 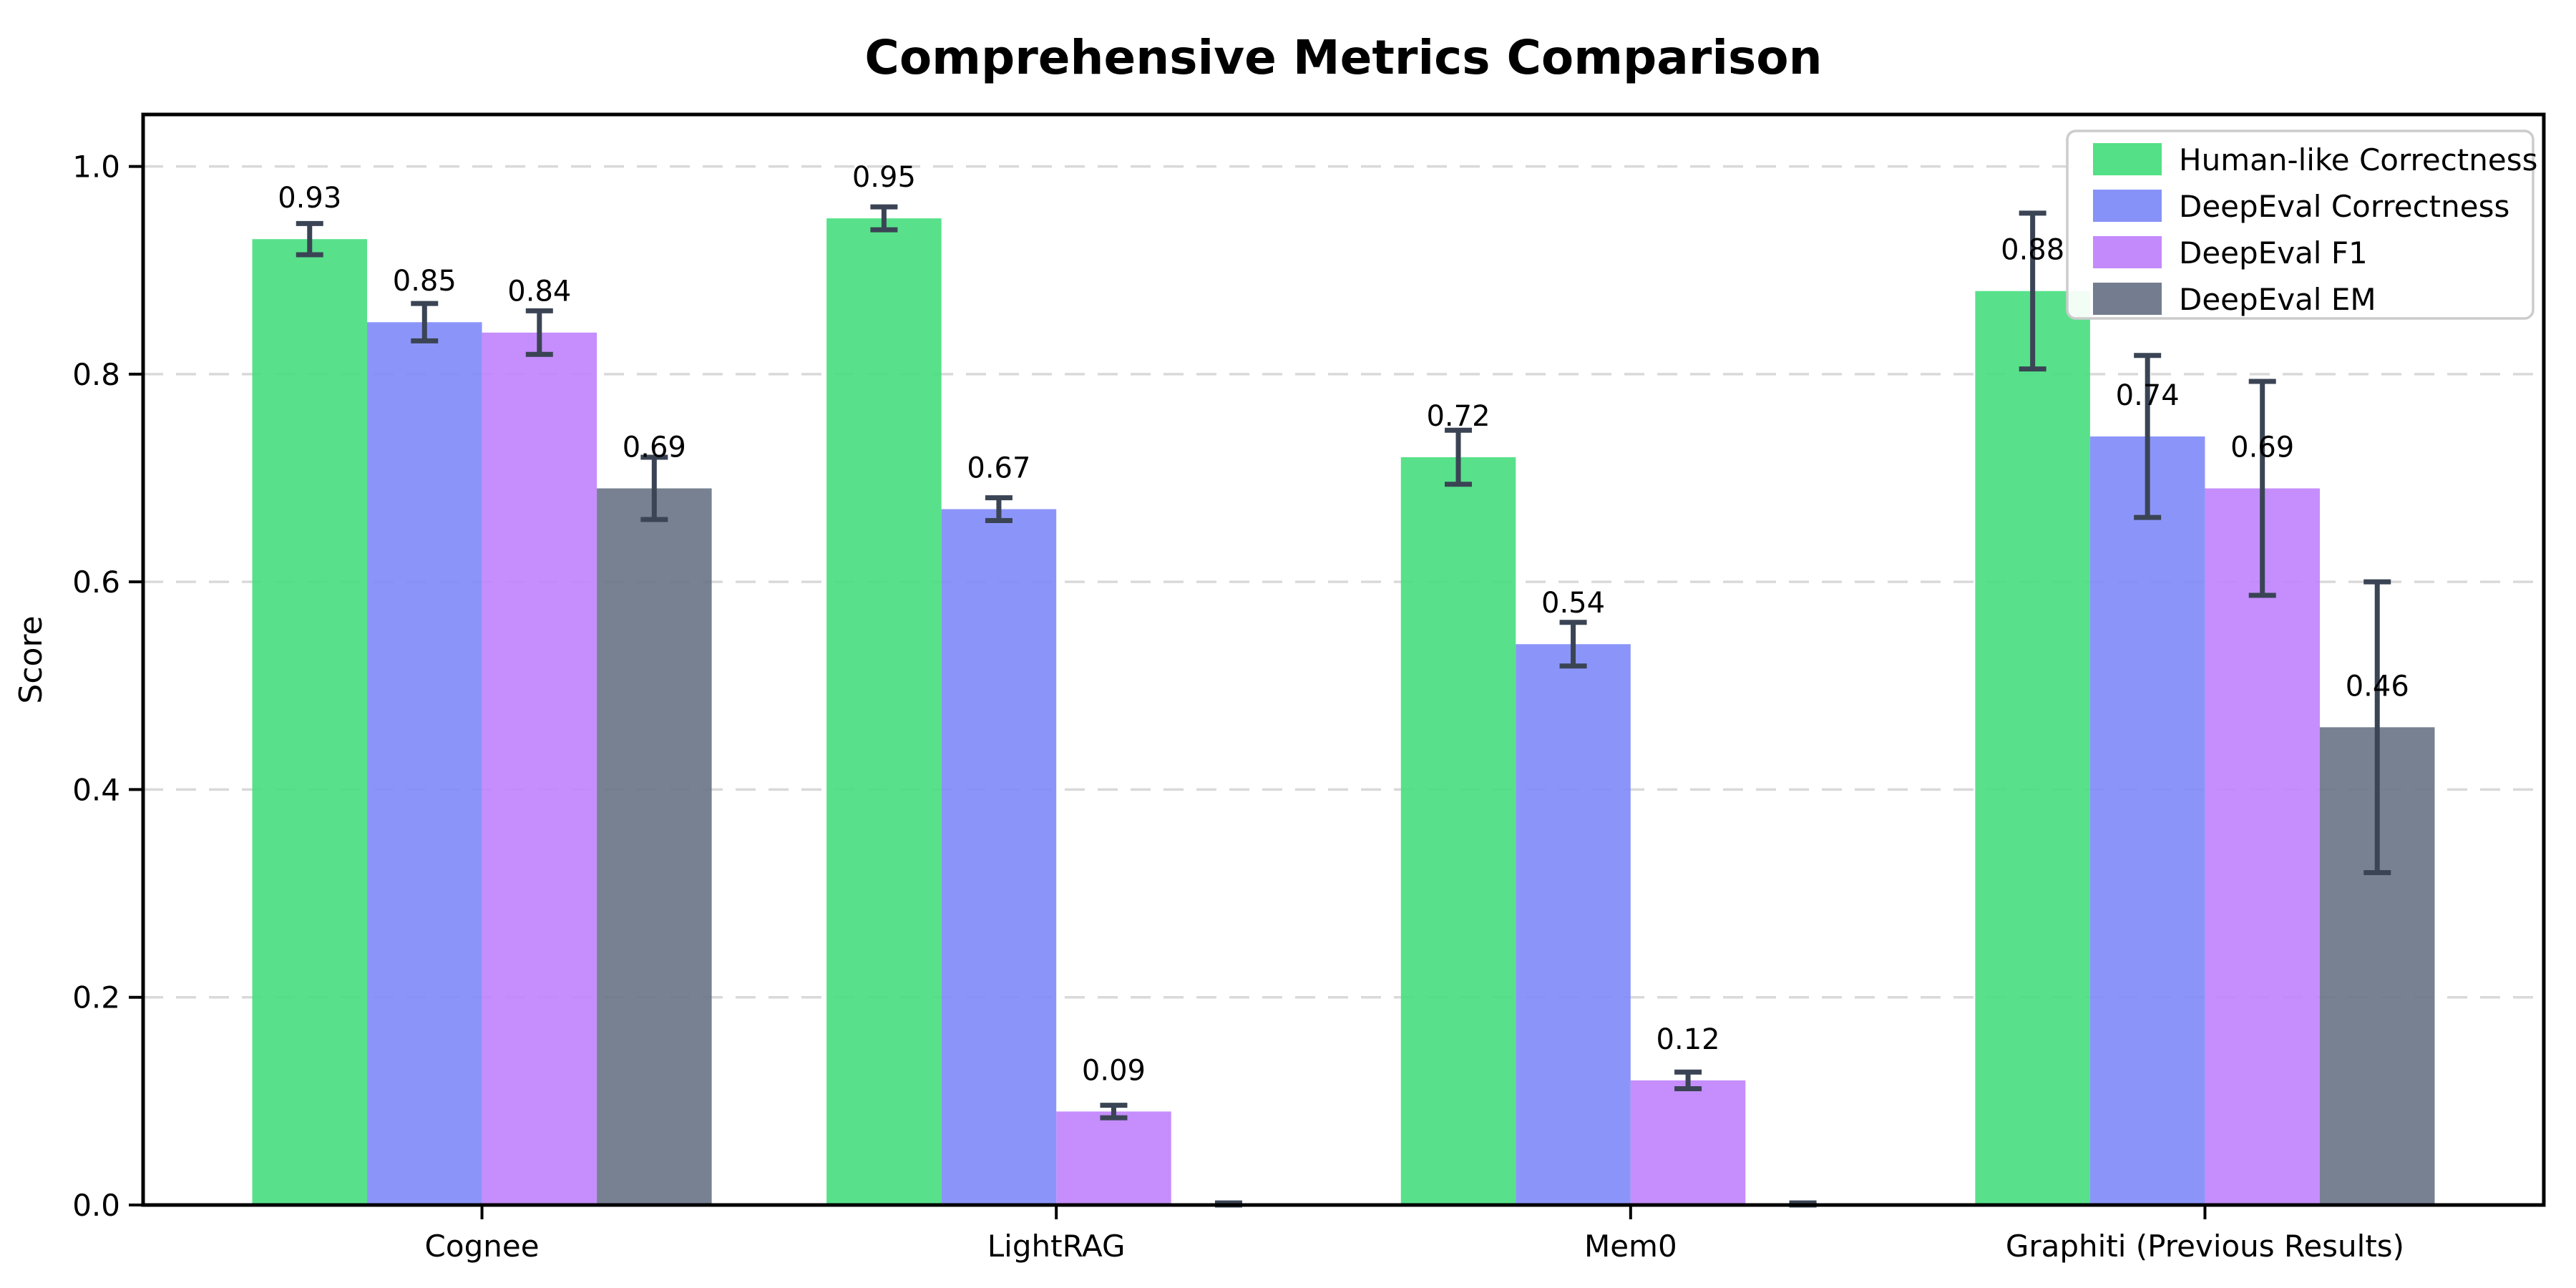 What do you see at coordinates (1056, 1246) in the screenshot?
I see `x-category-label: LightRAG` at bounding box center [1056, 1246].